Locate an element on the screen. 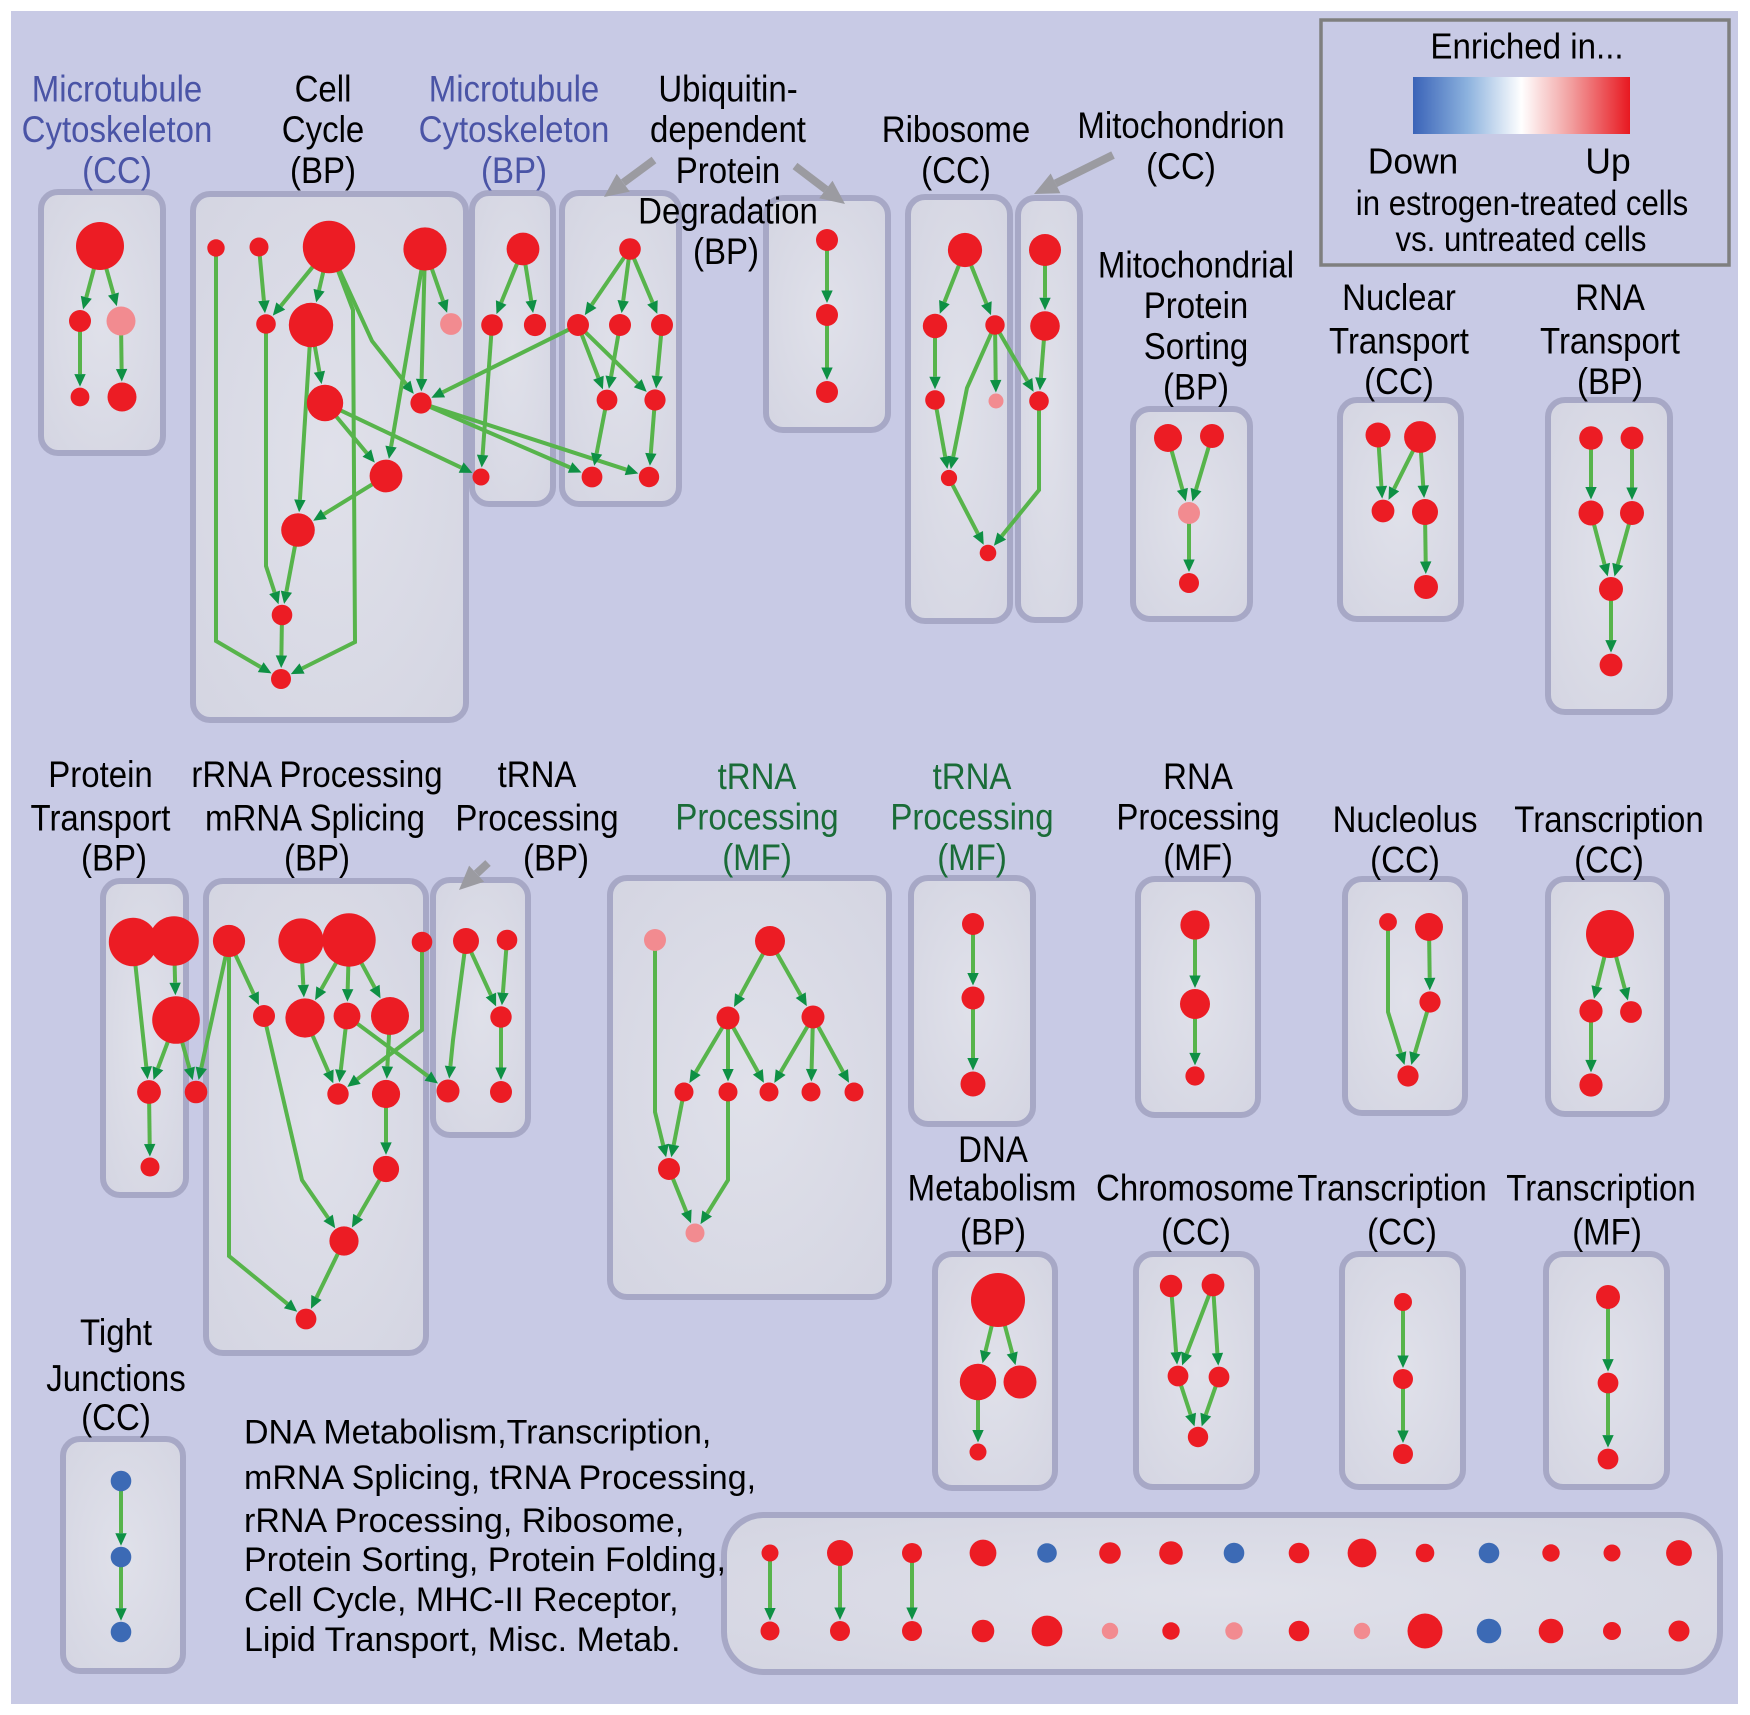  svg-text: Down is located at coordinates (1413, 161).